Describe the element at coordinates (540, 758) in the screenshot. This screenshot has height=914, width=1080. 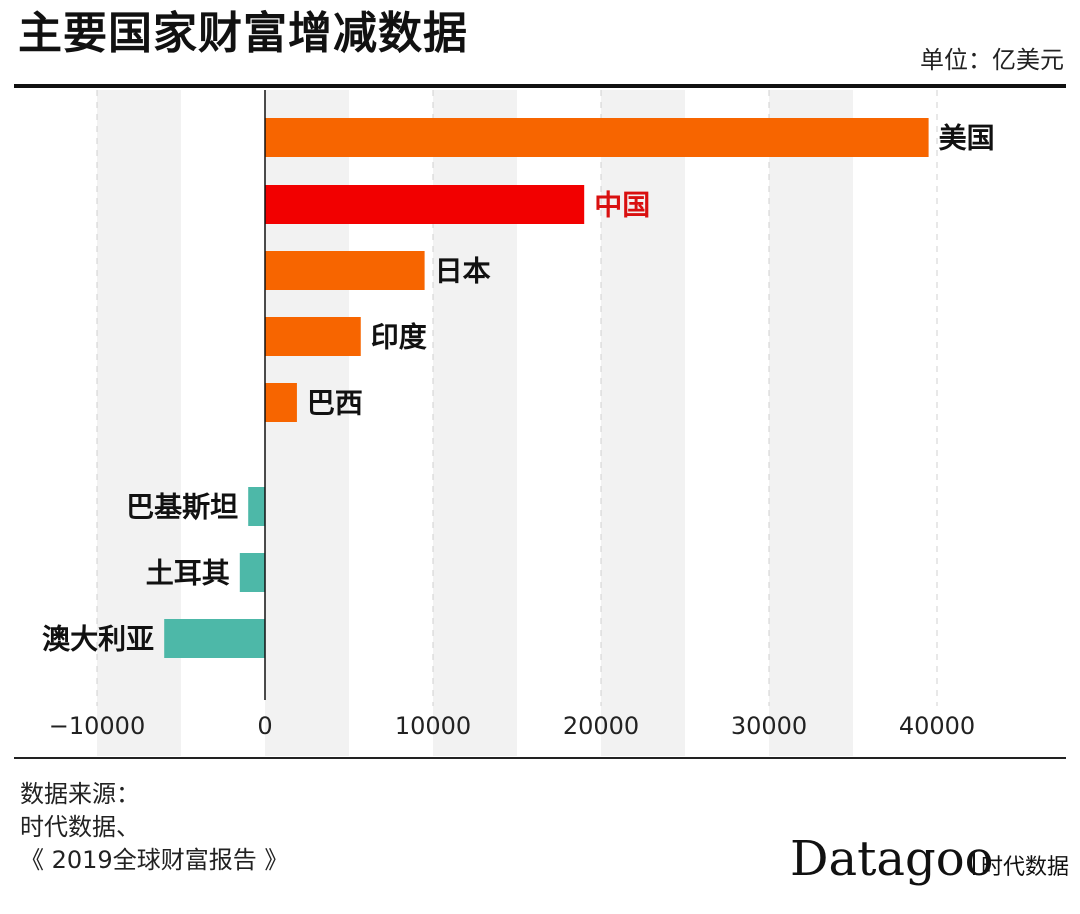
I see `bottom-rule` at that location.